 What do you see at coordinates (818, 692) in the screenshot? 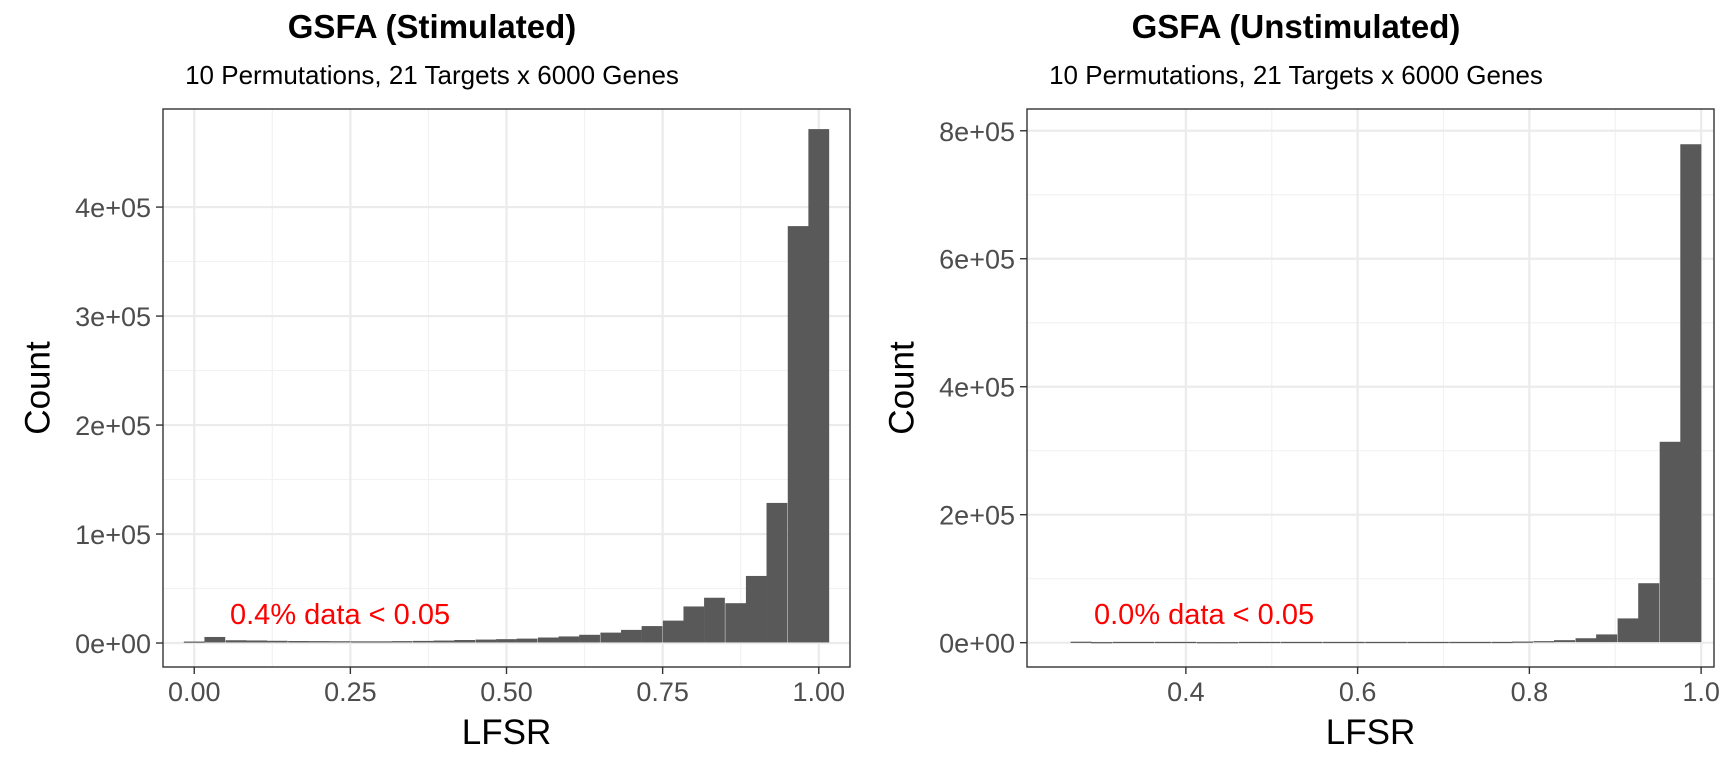
I see `x-tick-label: 1.00` at bounding box center [818, 692].